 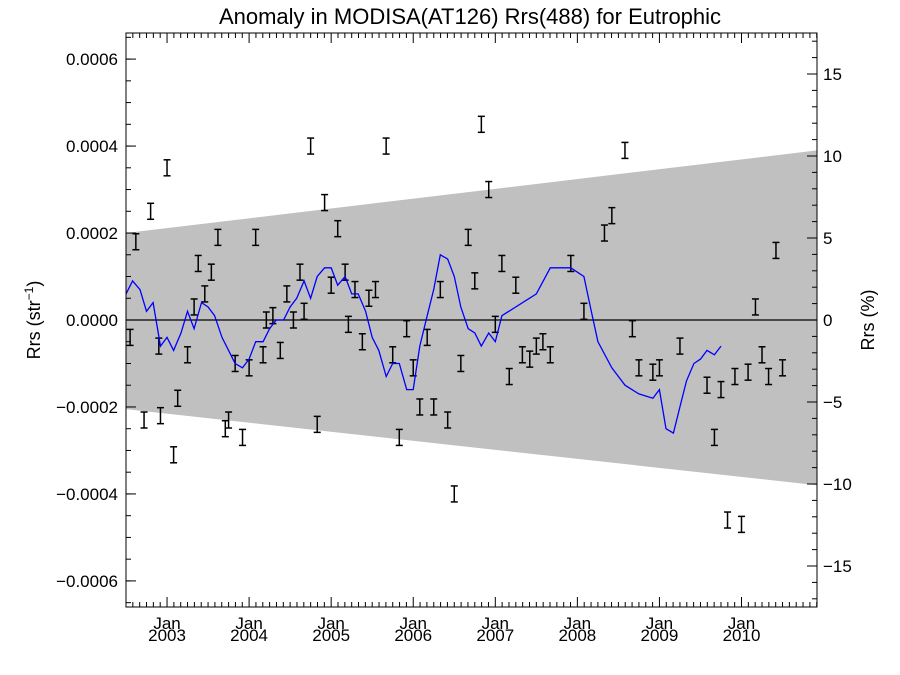 What do you see at coordinates (832, 74) in the screenshot?
I see `y-right-tick-label: 15` at bounding box center [832, 74].